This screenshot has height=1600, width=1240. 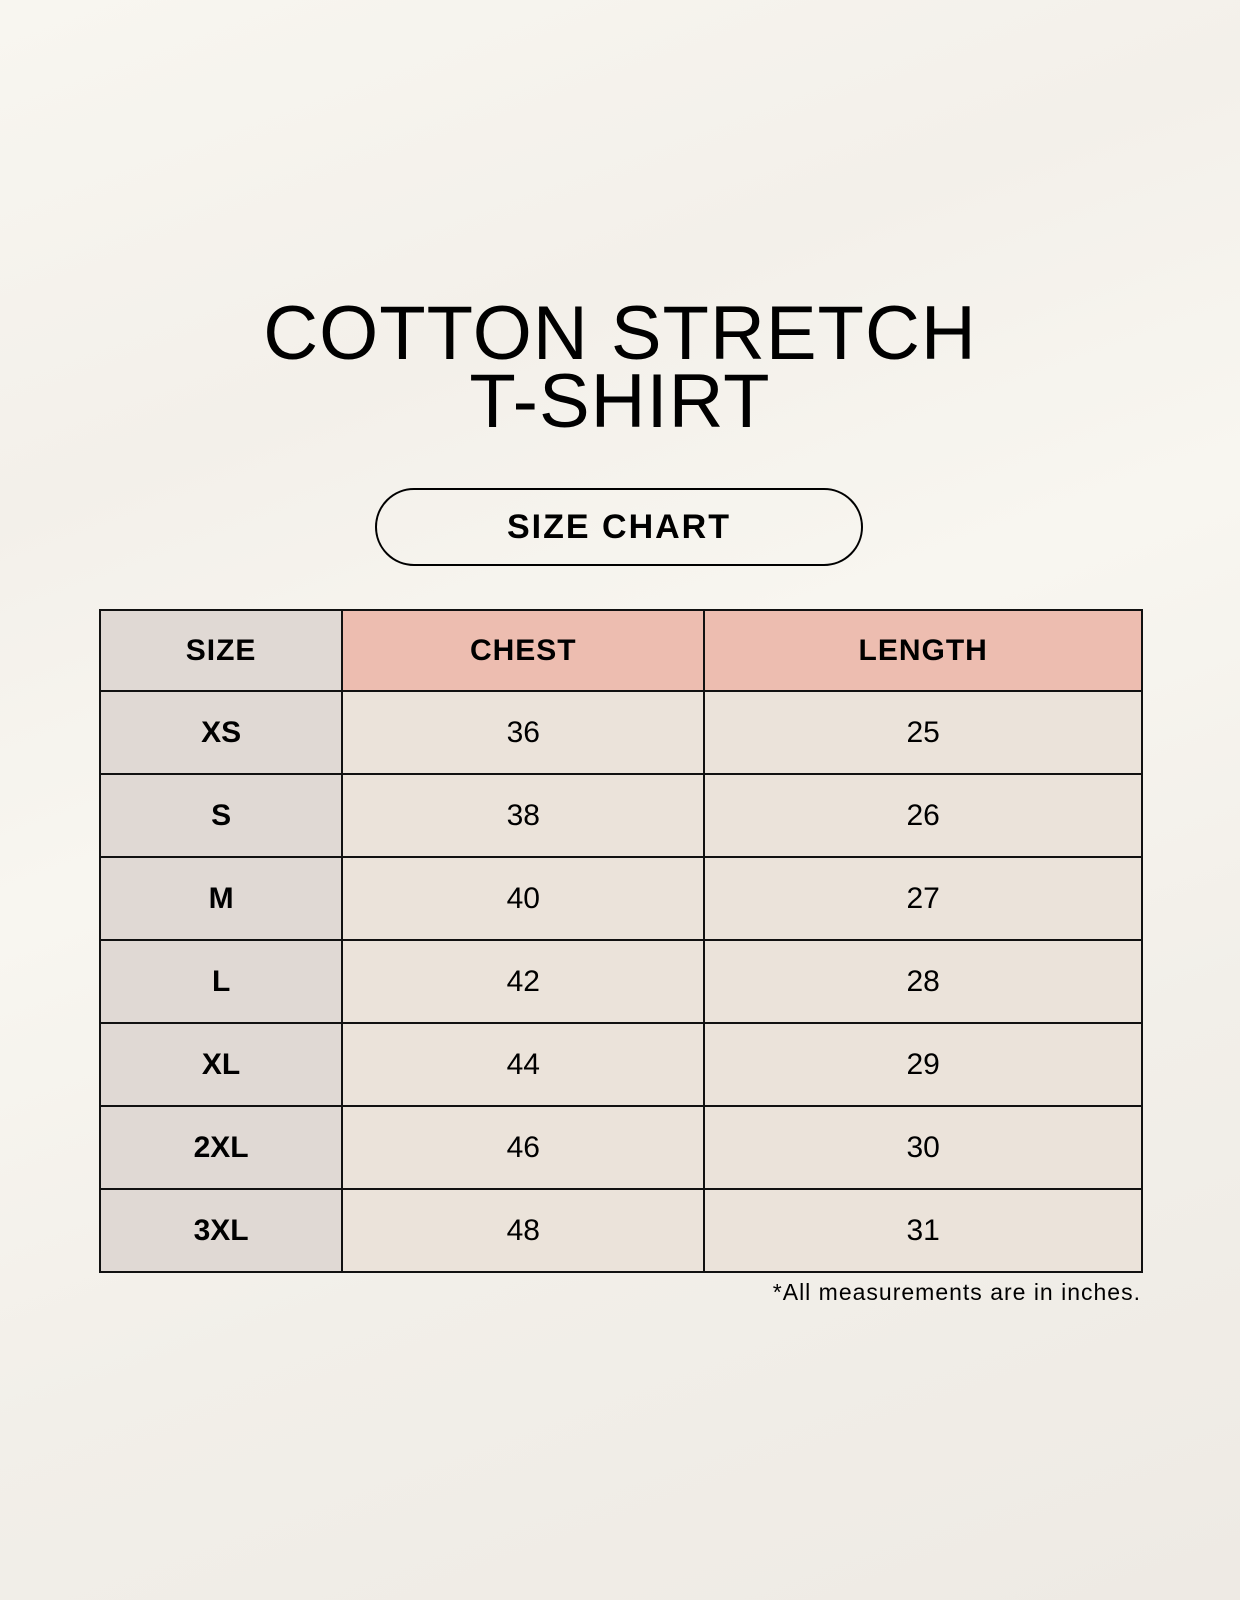 I want to click on cell-size: S, so click(x=221, y=815).